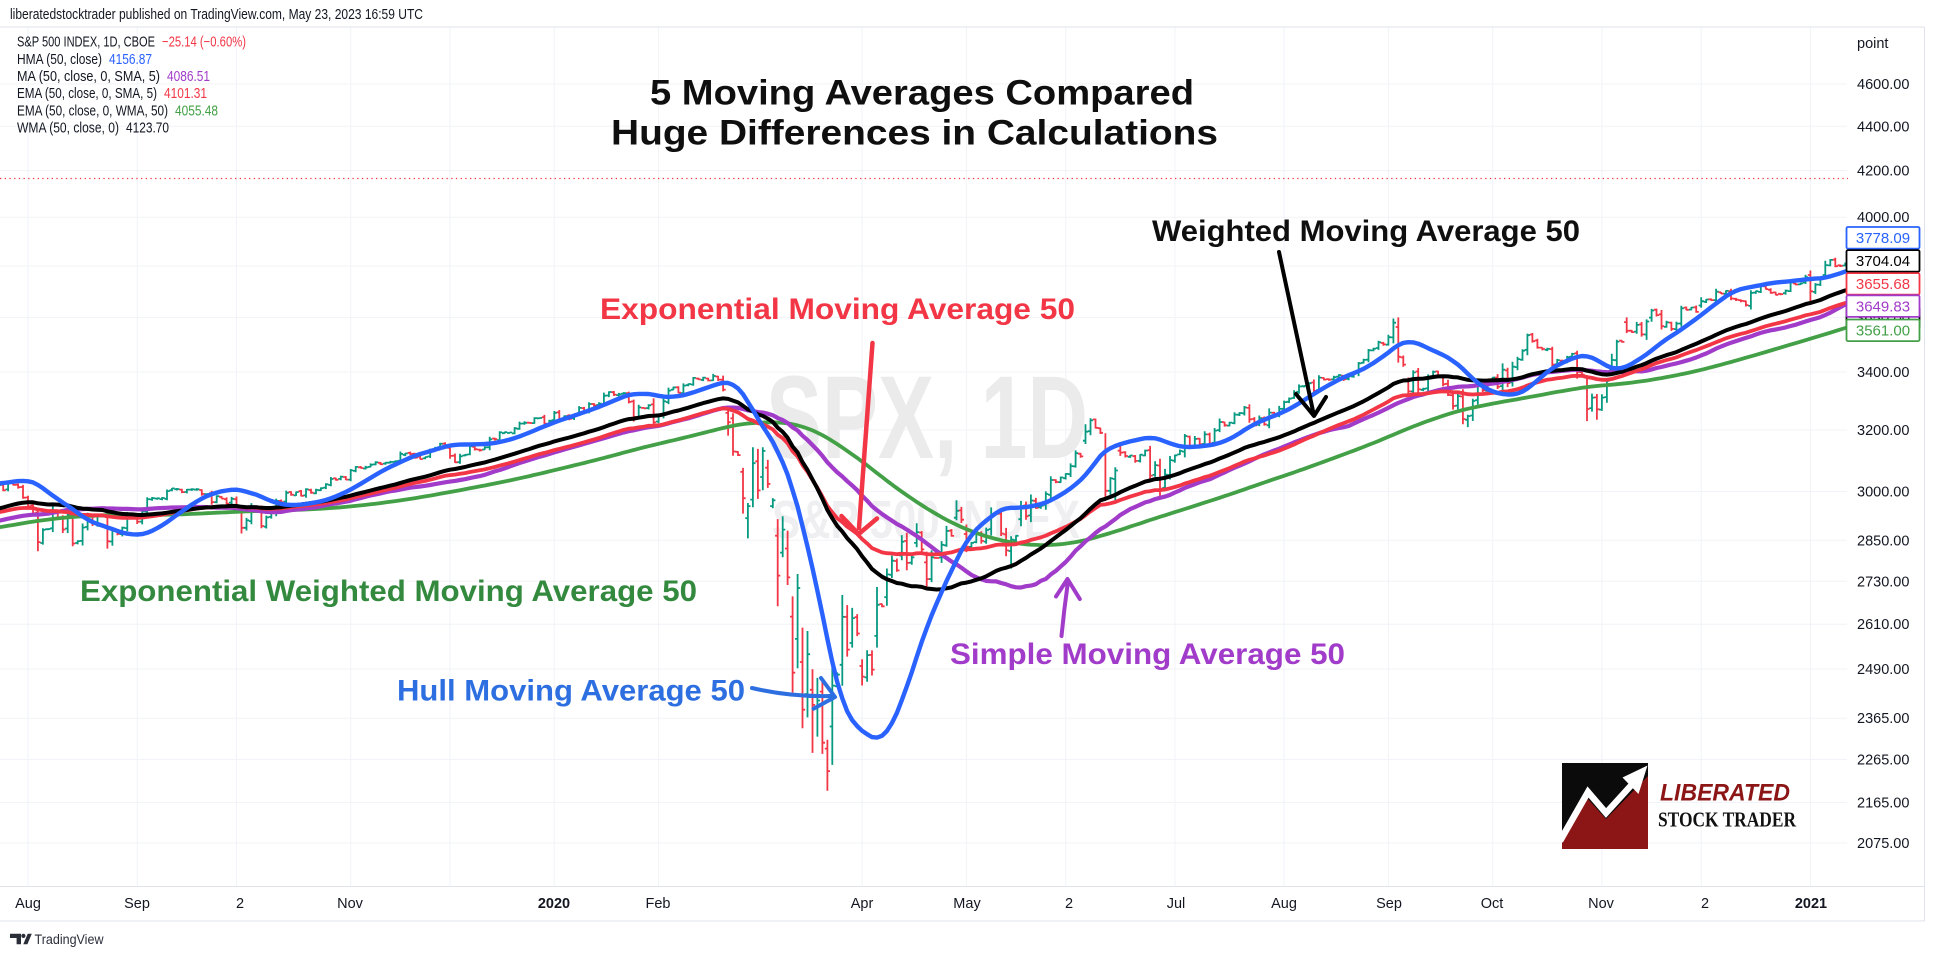 The width and height of the screenshot is (1934, 957). I want to click on svg-text: 4400.00, so click(1883, 127).